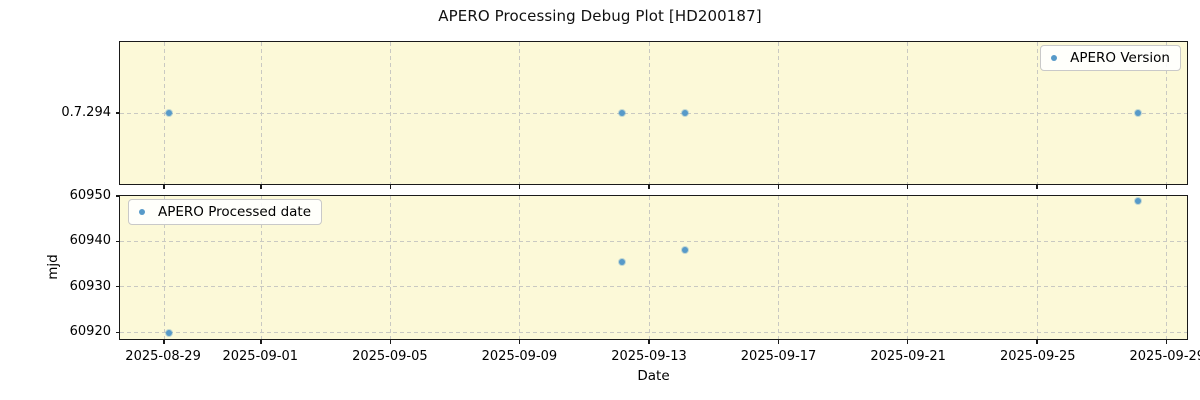 The image size is (1200, 400). What do you see at coordinates (649, 356) in the screenshot?
I see `x-tick-label: 2025-09-13` at bounding box center [649, 356].